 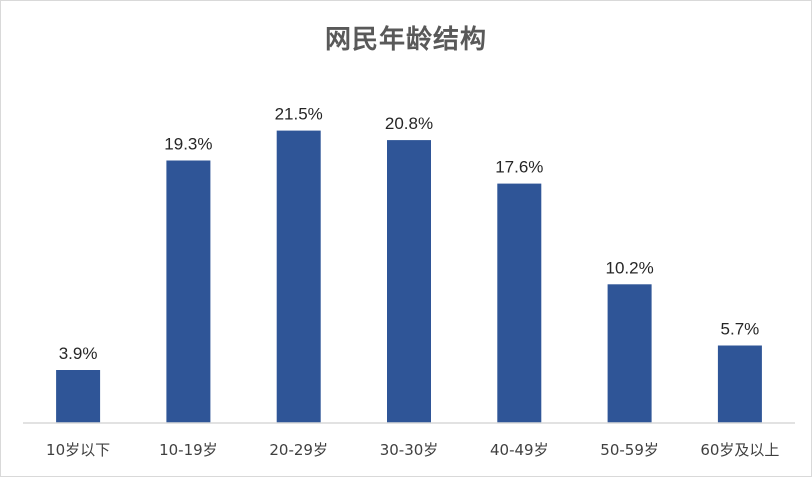 I want to click on x-tick-label-2: 10-19岁, so click(x=188, y=450).